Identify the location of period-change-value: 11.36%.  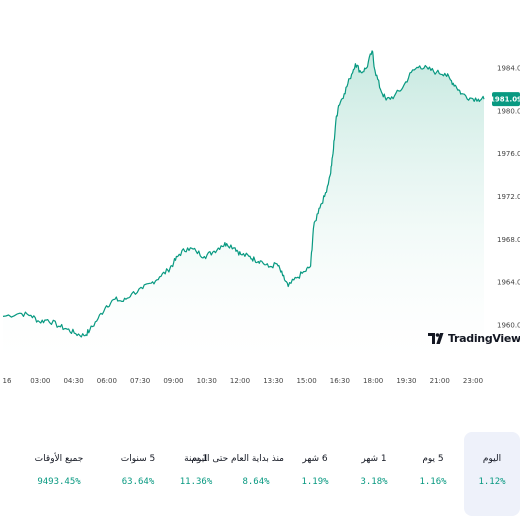
(196, 482).